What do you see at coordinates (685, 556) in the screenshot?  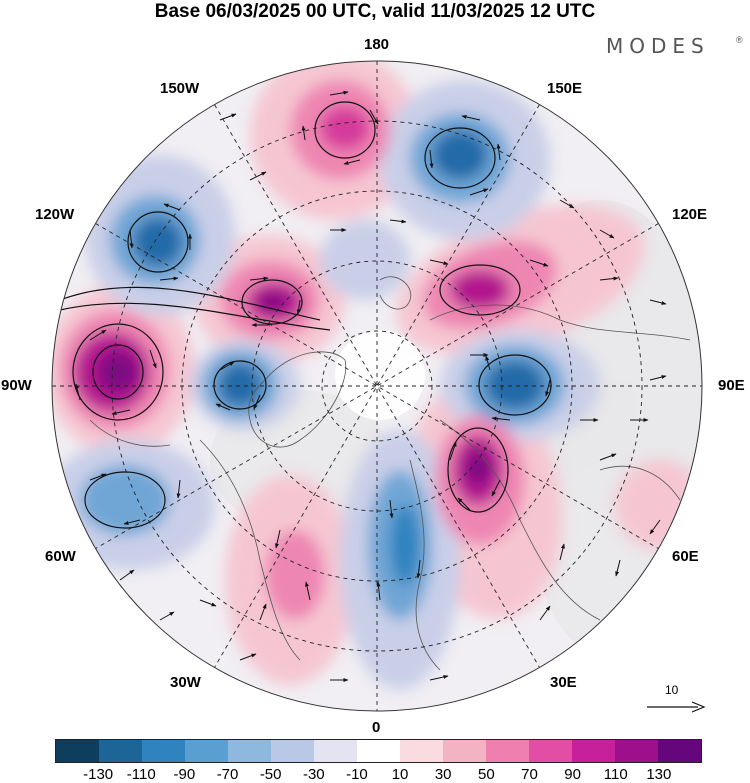 I see `lon-label-60e: 60E` at bounding box center [685, 556].